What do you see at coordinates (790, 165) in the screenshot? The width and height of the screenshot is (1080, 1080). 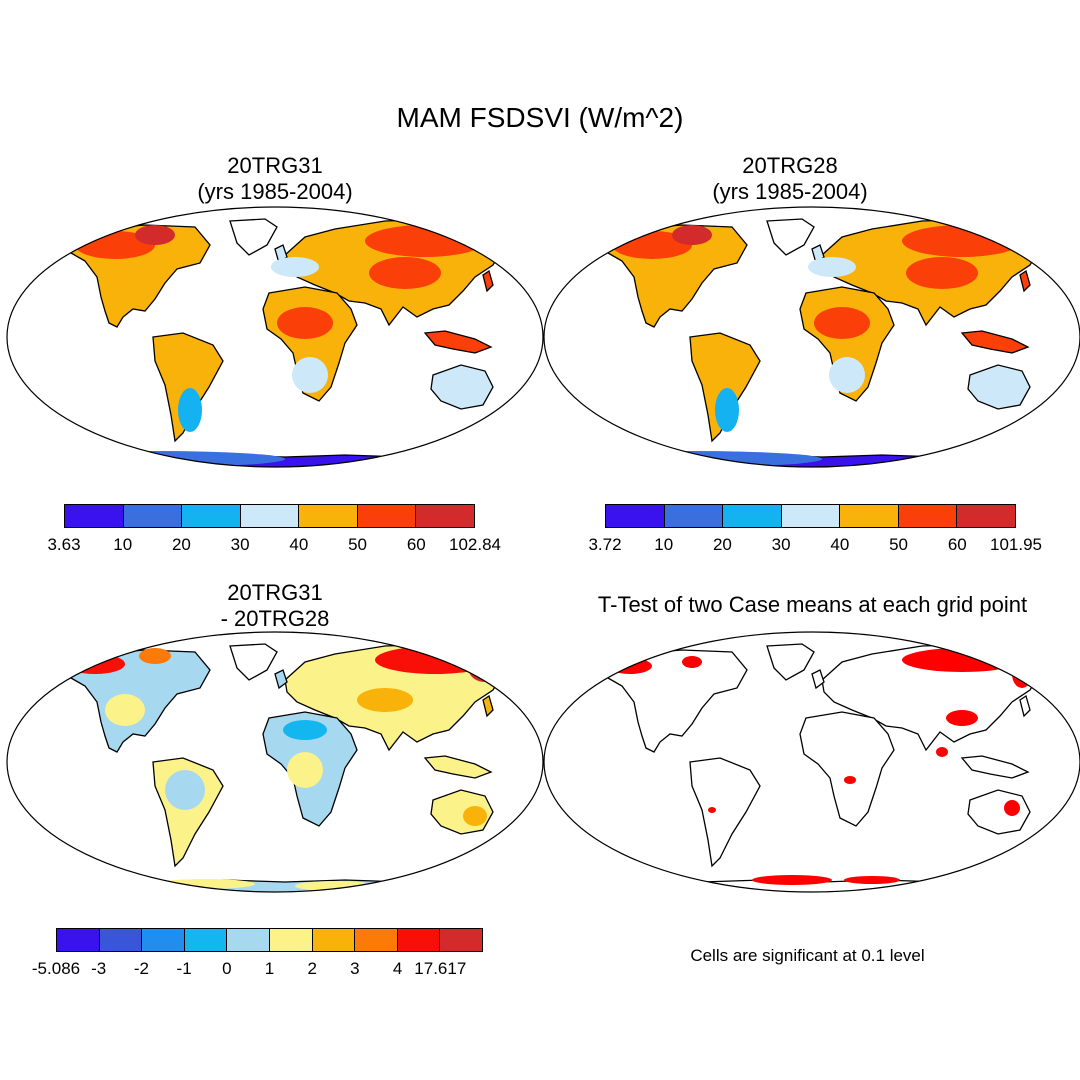 I see `panel-2-title-line1: 20TRG28` at bounding box center [790, 165].